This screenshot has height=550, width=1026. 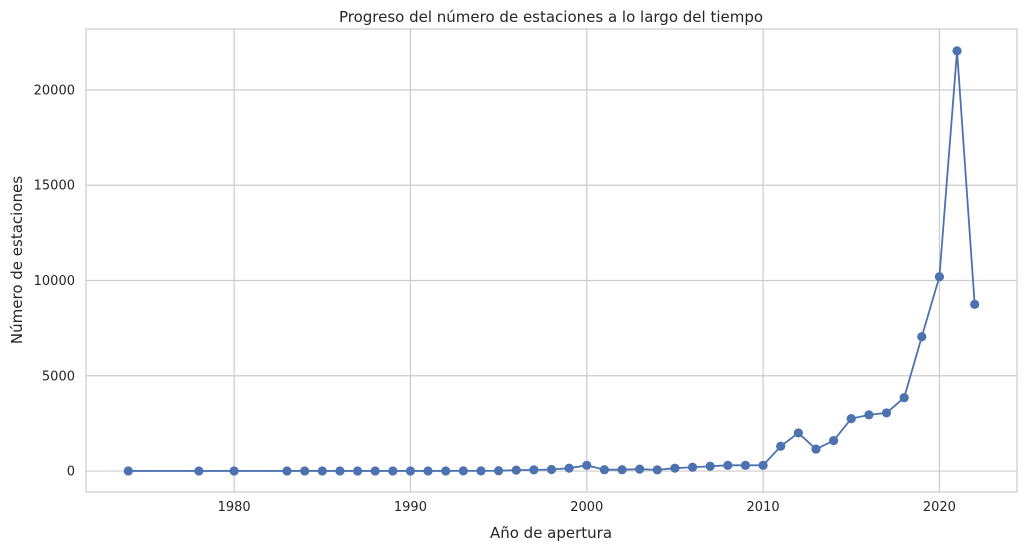 What do you see at coordinates (410, 507) in the screenshot?
I see `x-tick-label: 1990` at bounding box center [410, 507].